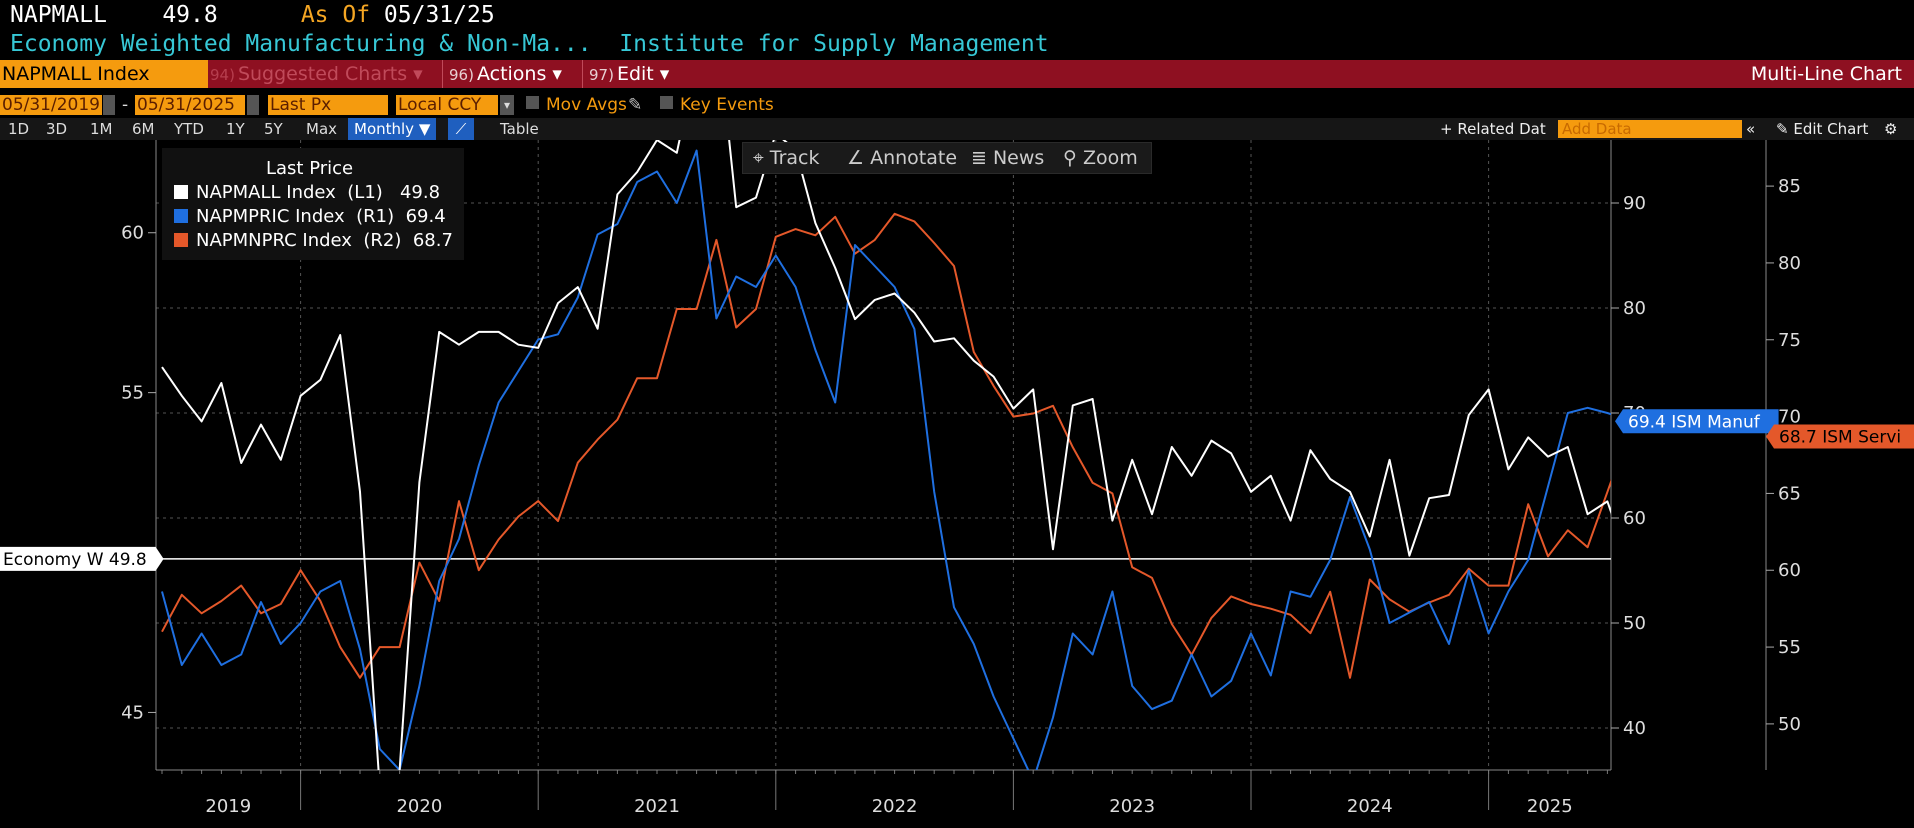 The height and width of the screenshot is (828, 1914). I want to click on actions-label: Actions, so click(511, 74).